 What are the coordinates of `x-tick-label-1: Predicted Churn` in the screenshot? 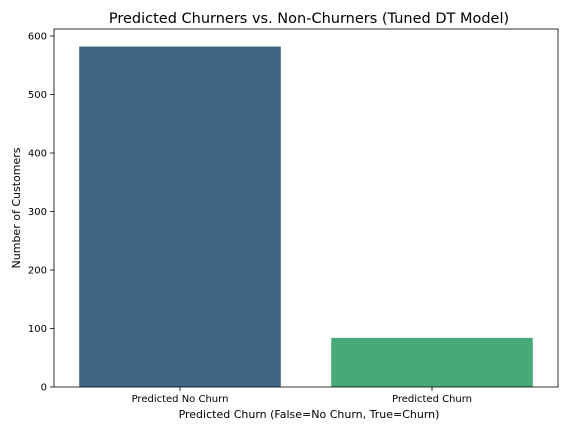 It's located at (432, 399).